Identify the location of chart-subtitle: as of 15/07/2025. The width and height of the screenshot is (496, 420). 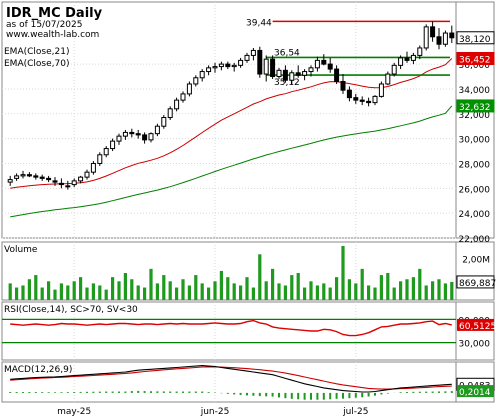
(44, 25).